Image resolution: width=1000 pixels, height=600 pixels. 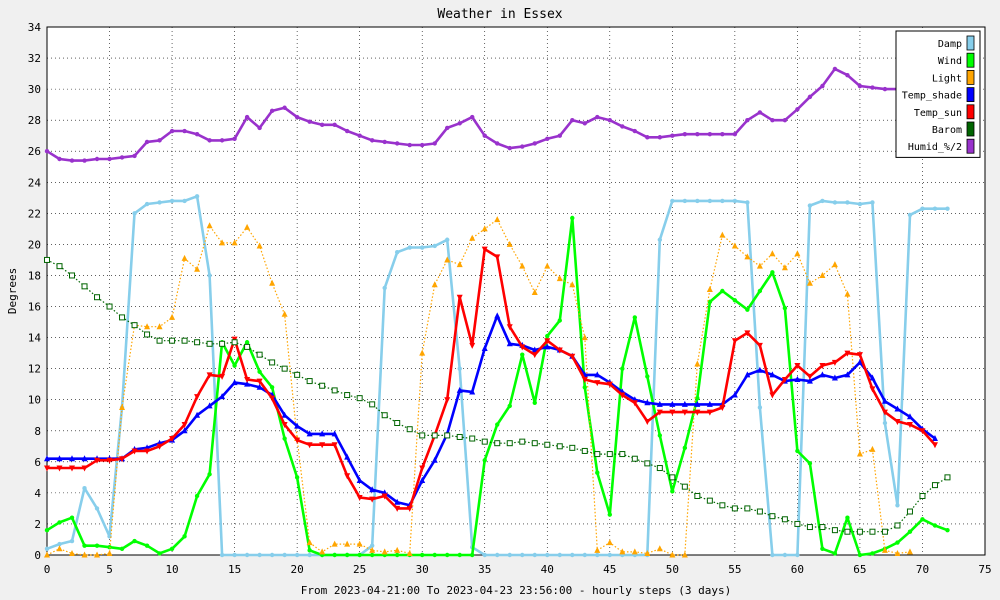 I want to click on y-tick-label: 0, so click(x=37, y=555).